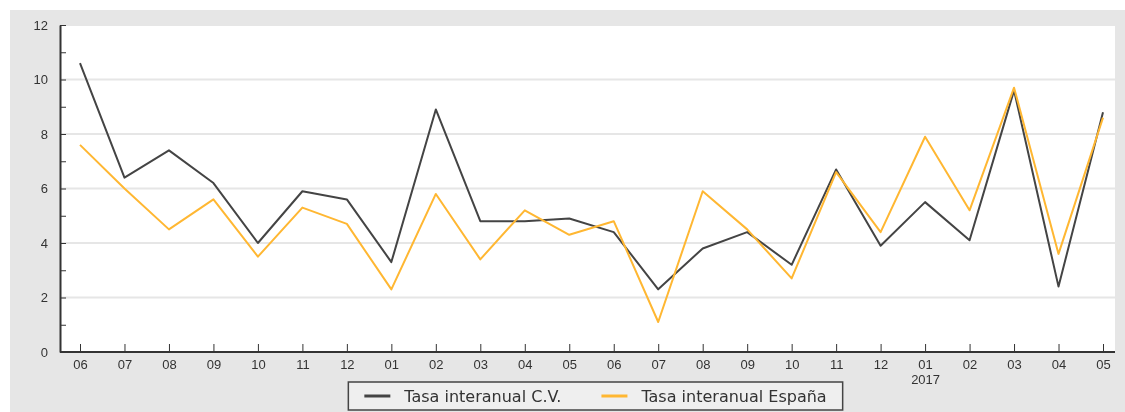 Image resolution: width=1125 pixels, height=412 pixels. I want to click on y-tick-label: 6, so click(44, 189).